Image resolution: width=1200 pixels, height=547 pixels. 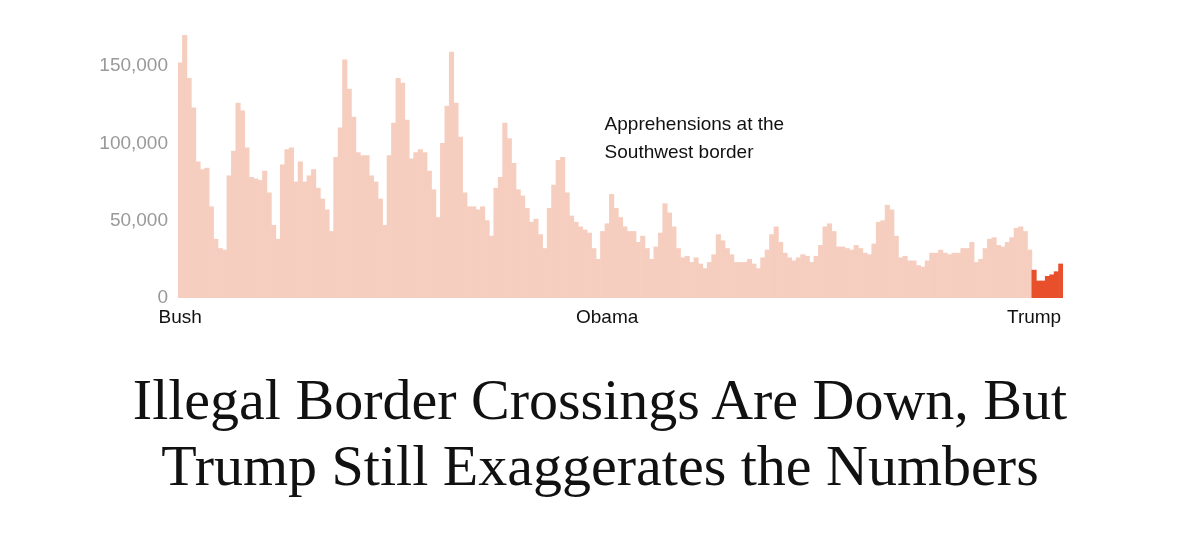 What do you see at coordinates (133, 142) in the screenshot?
I see `y-tick-label: 100,000` at bounding box center [133, 142].